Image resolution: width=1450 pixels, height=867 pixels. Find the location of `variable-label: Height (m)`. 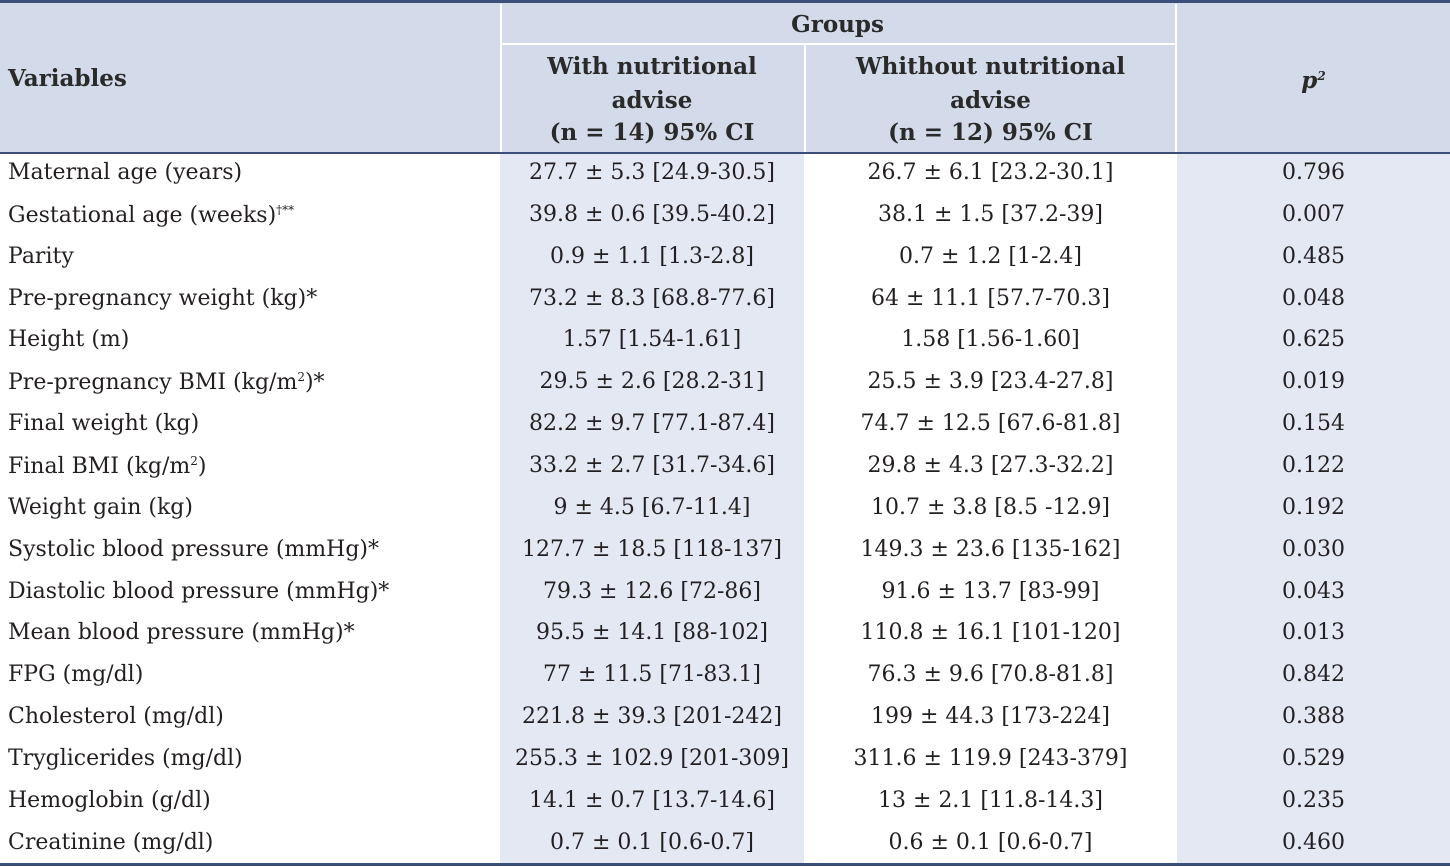

variable-label: Height (m) is located at coordinates (69, 339).